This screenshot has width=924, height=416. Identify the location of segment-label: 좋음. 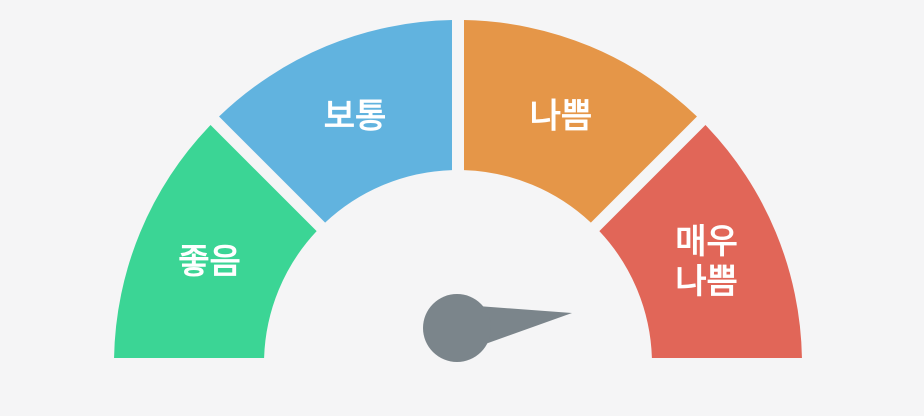
(209, 262).